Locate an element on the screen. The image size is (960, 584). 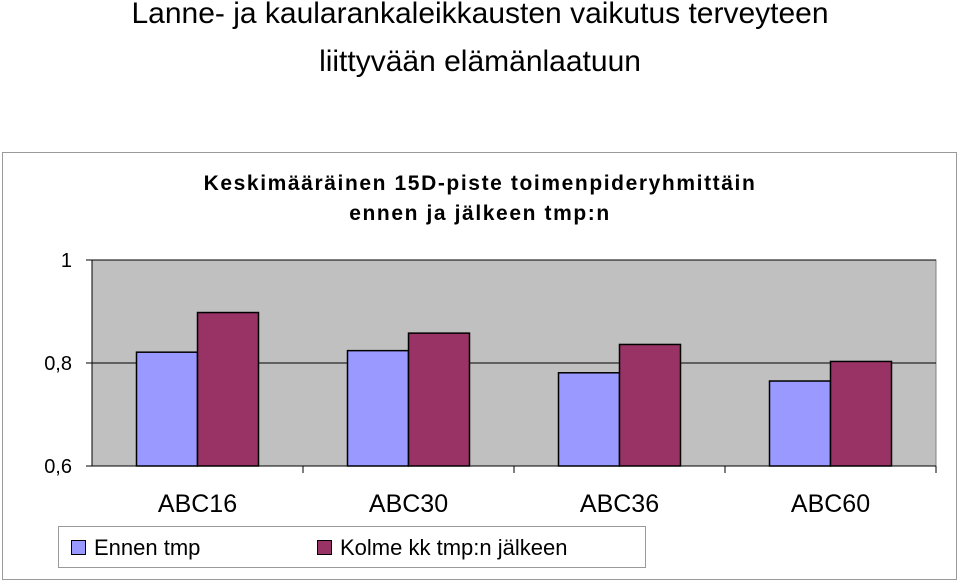
x-tick-label: ABC36 is located at coordinates (619, 504).